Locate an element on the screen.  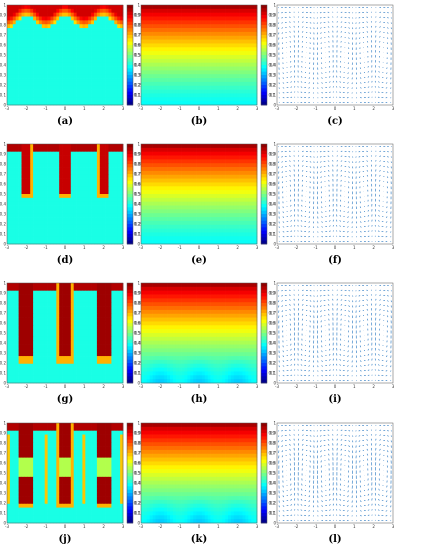
colorbar-segment is located at coordinates (130, 43).